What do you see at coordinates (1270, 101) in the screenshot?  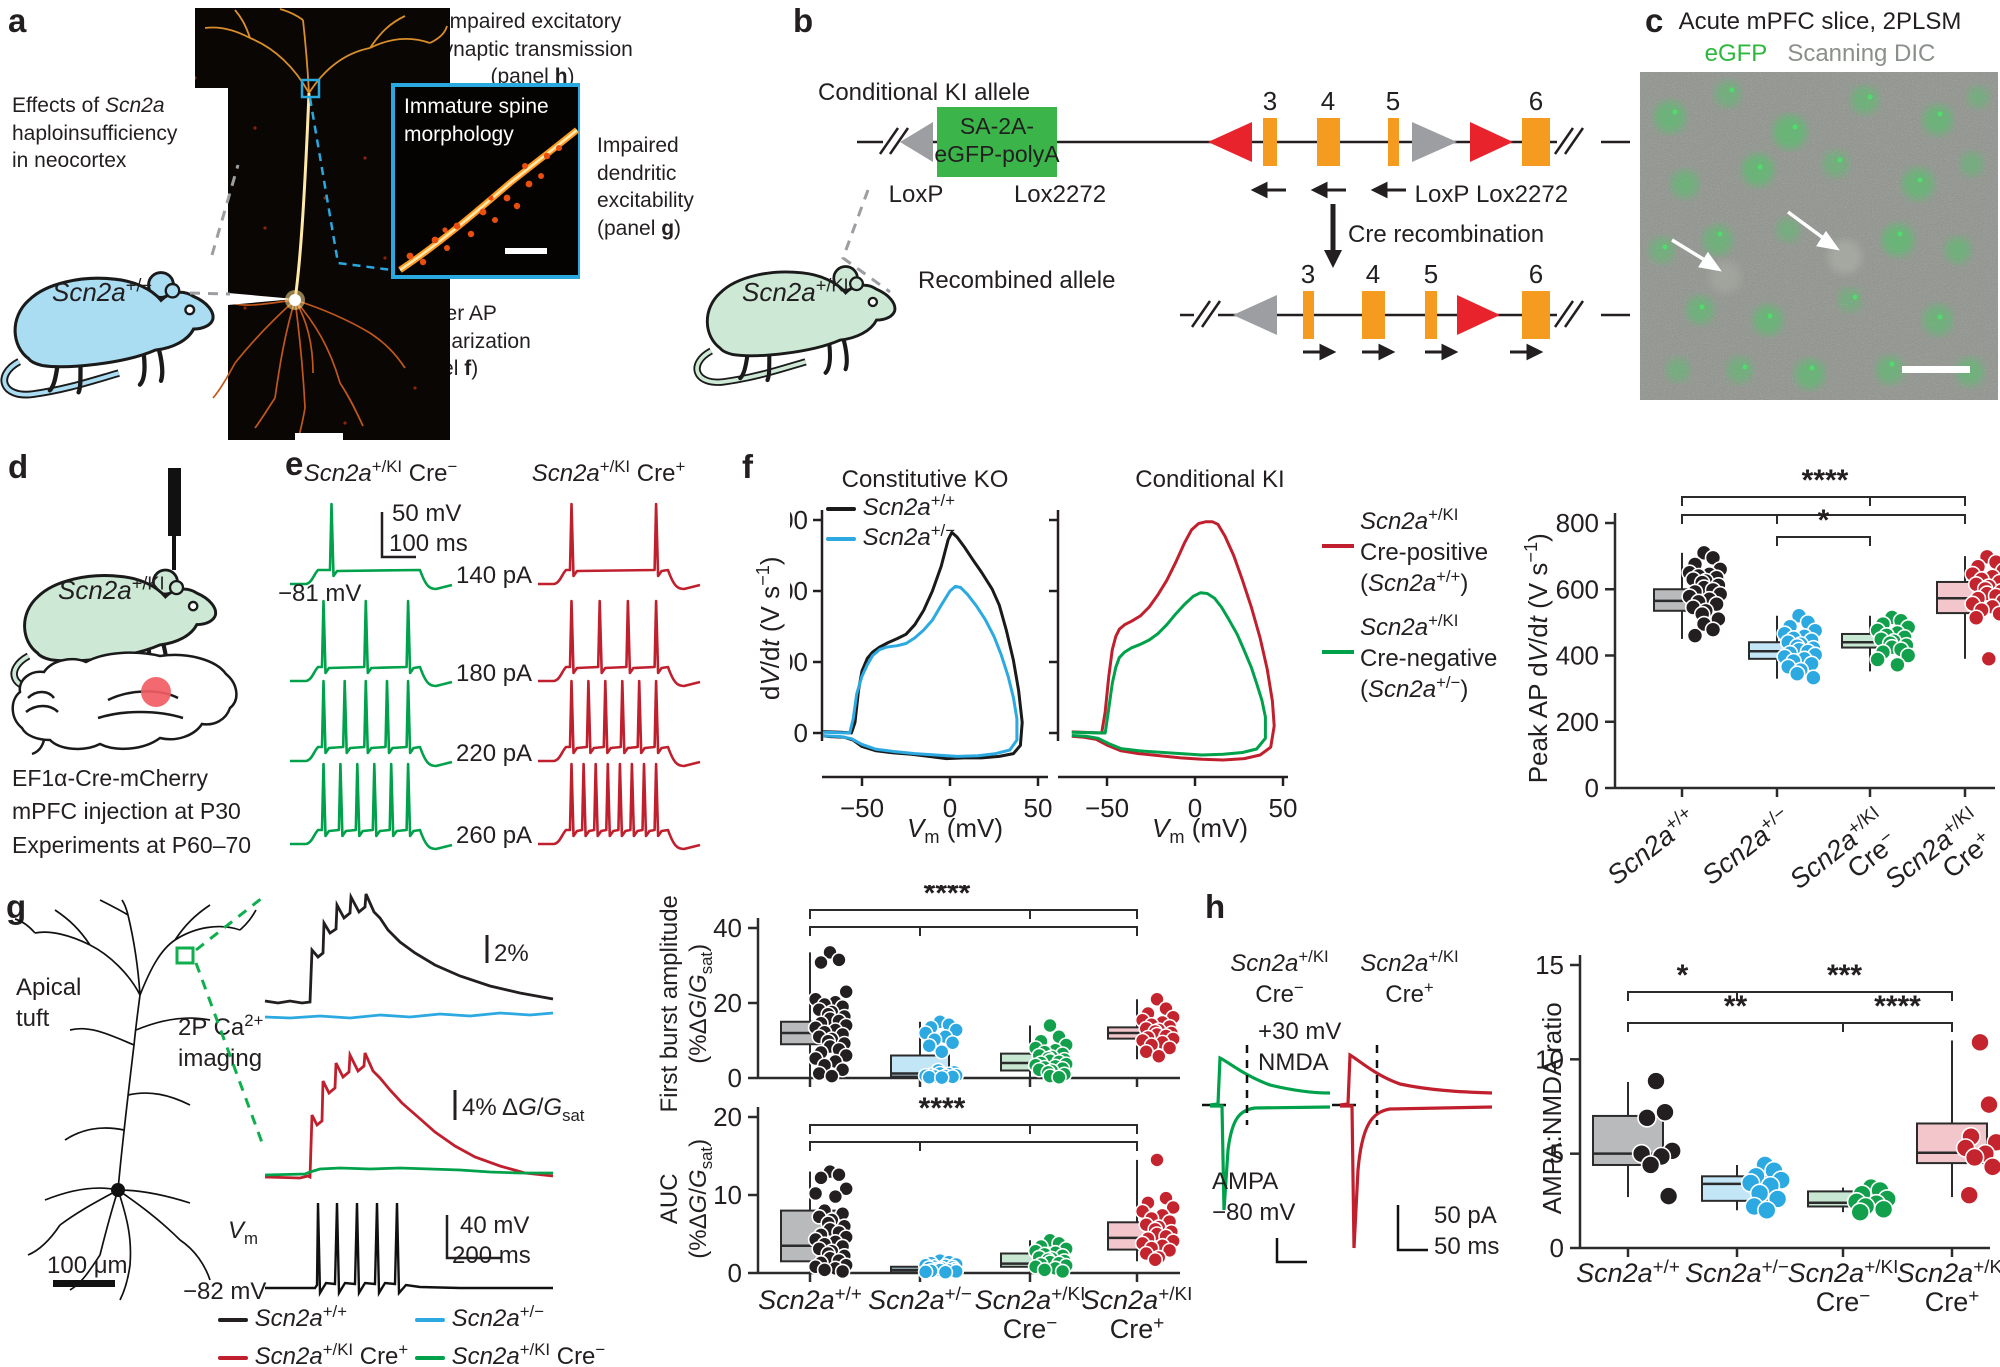 I see `exon3-num: 3` at bounding box center [1270, 101].